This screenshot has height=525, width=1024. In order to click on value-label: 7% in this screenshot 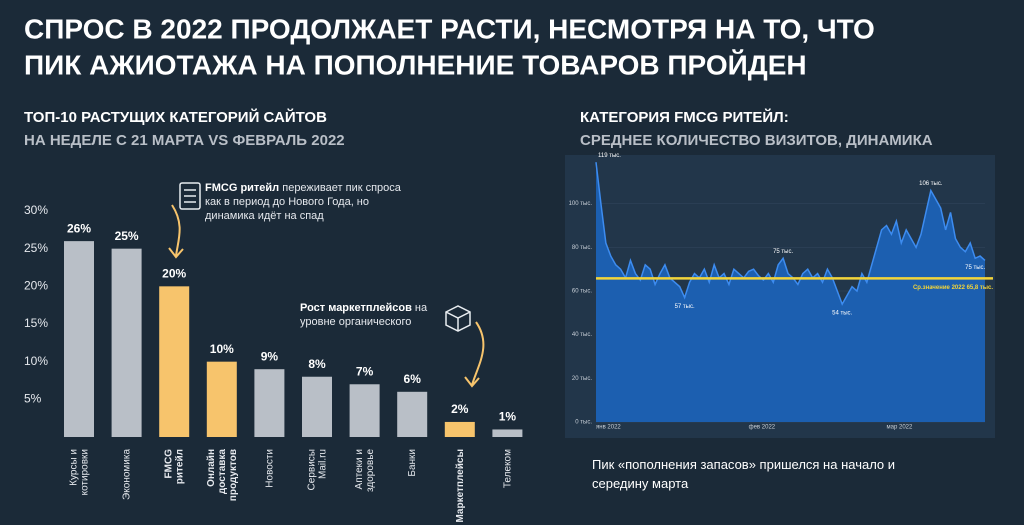, I will do `click(365, 371)`.